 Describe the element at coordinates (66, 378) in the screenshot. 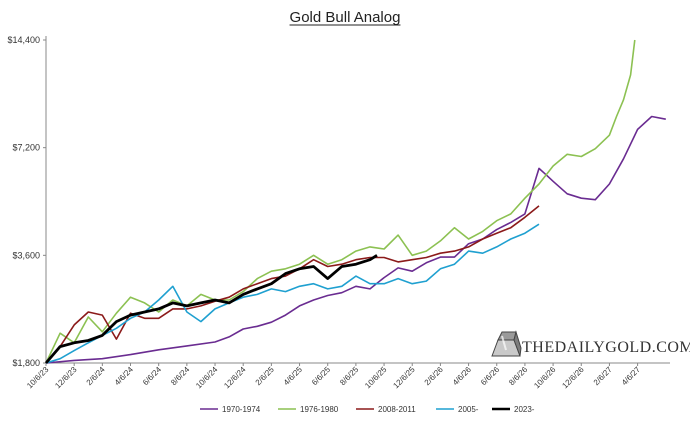

I see `x-tick-label: 12/6/23` at that location.